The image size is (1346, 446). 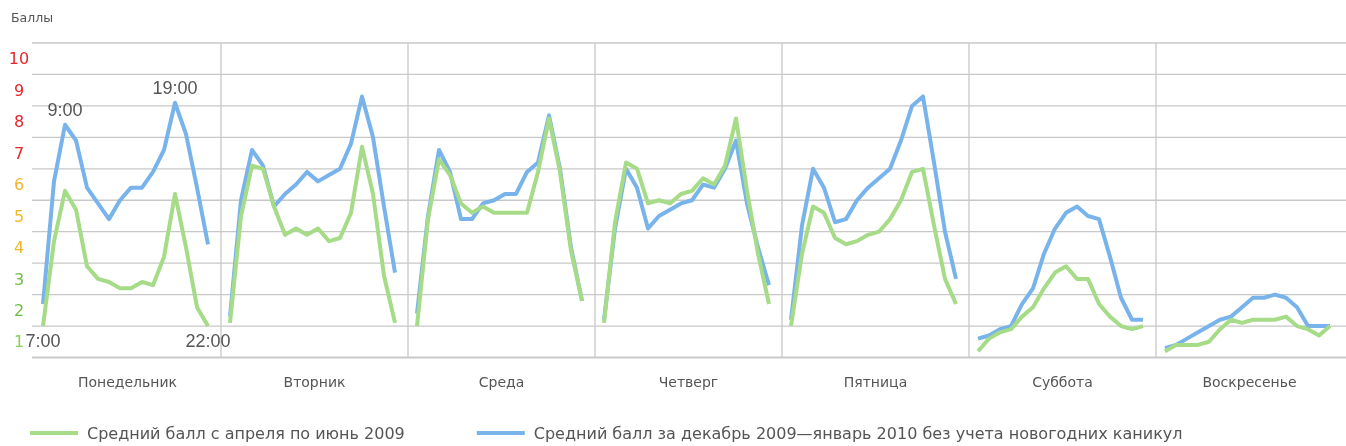 What do you see at coordinates (1249, 382) in the screenshot?
I see `text: Воскресенье` at bounding box center [1249, 382].